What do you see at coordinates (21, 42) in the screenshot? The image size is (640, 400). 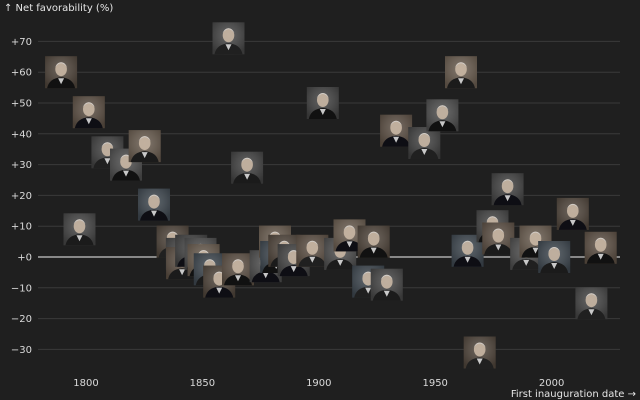 I see `y-tick-label: +70` at bounding box center [21, 42].